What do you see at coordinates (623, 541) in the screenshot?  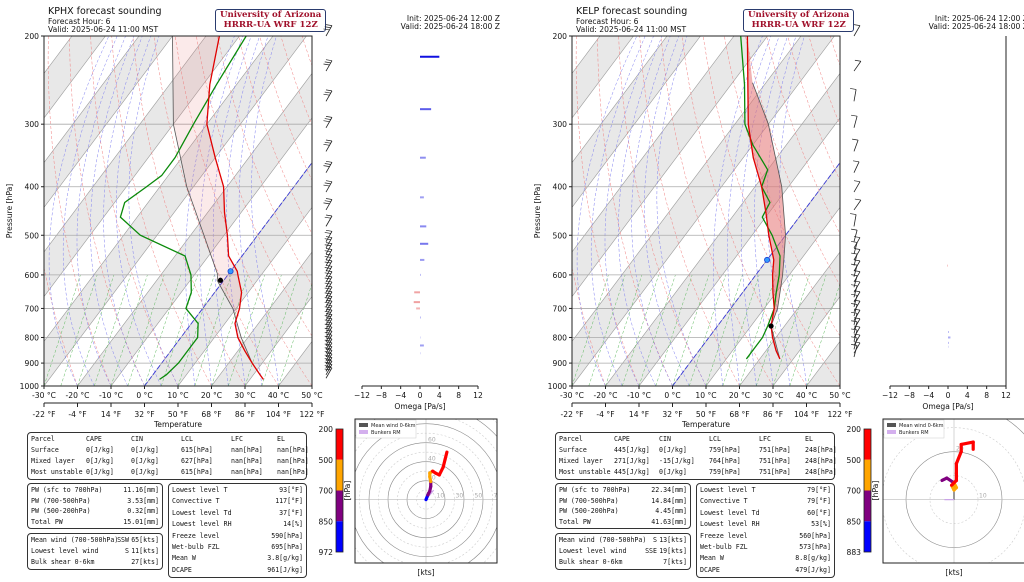 I see `wind-row: Mean wind (700-500hPa) S 13[kts]` at bounding box center [623, 541].